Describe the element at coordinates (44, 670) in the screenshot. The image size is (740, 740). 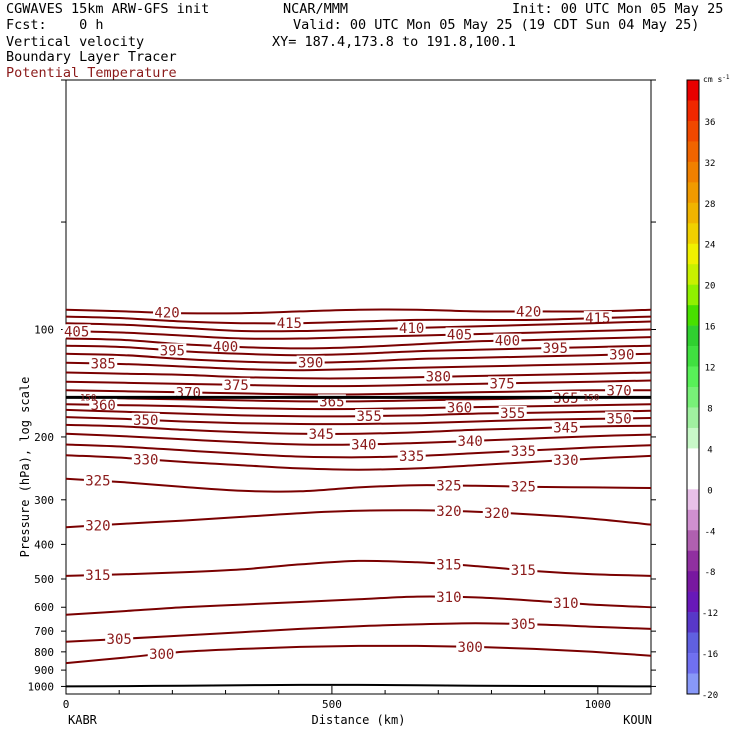
I see `y-tick-label: 900` at that location.